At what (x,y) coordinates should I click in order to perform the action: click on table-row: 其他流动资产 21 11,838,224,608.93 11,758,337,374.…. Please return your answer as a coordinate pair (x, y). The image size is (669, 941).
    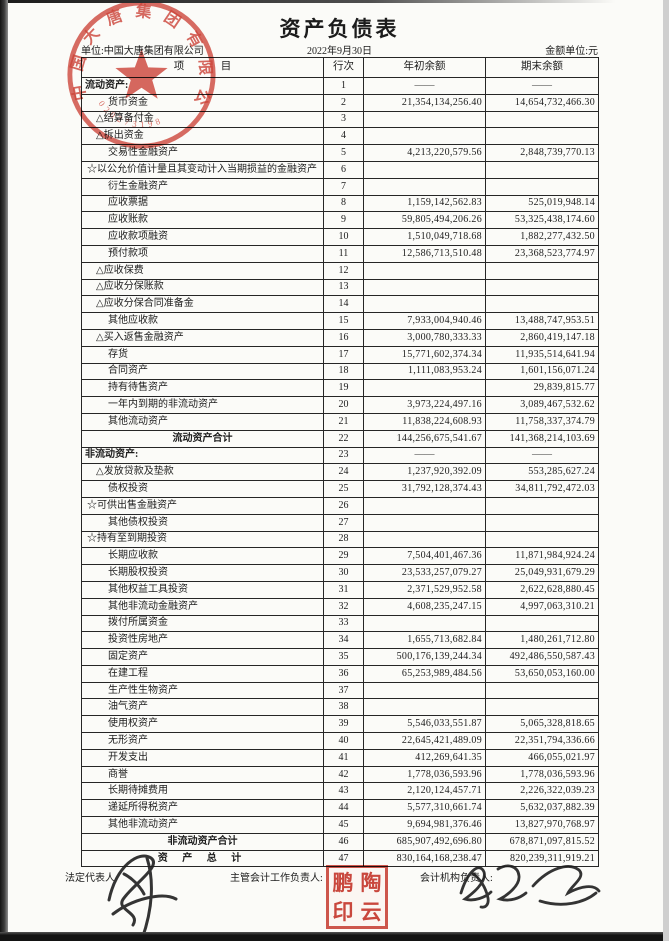
    Looking at the image, I should click on (340, 421).